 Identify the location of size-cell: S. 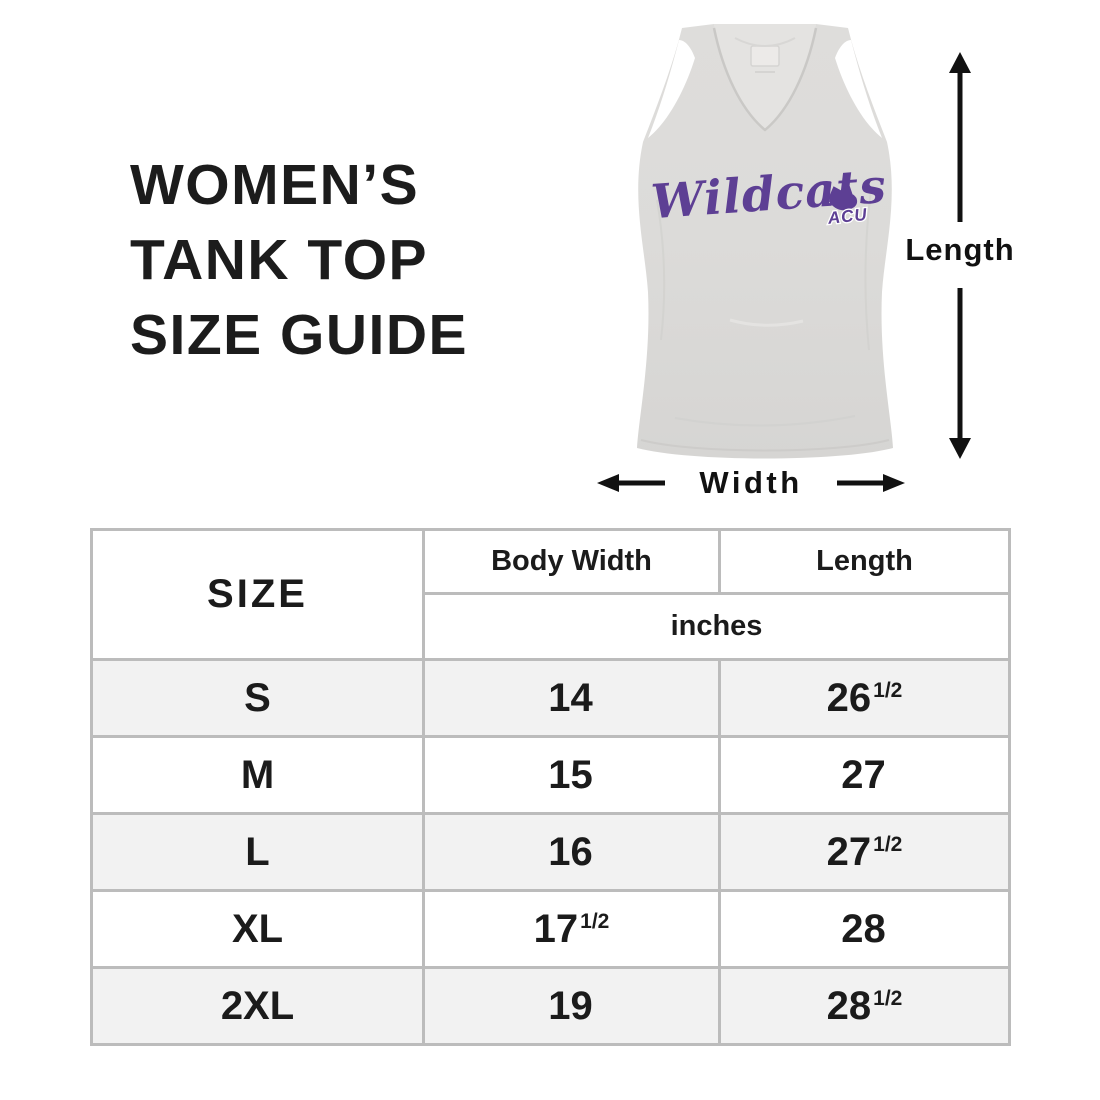
(257, 698).